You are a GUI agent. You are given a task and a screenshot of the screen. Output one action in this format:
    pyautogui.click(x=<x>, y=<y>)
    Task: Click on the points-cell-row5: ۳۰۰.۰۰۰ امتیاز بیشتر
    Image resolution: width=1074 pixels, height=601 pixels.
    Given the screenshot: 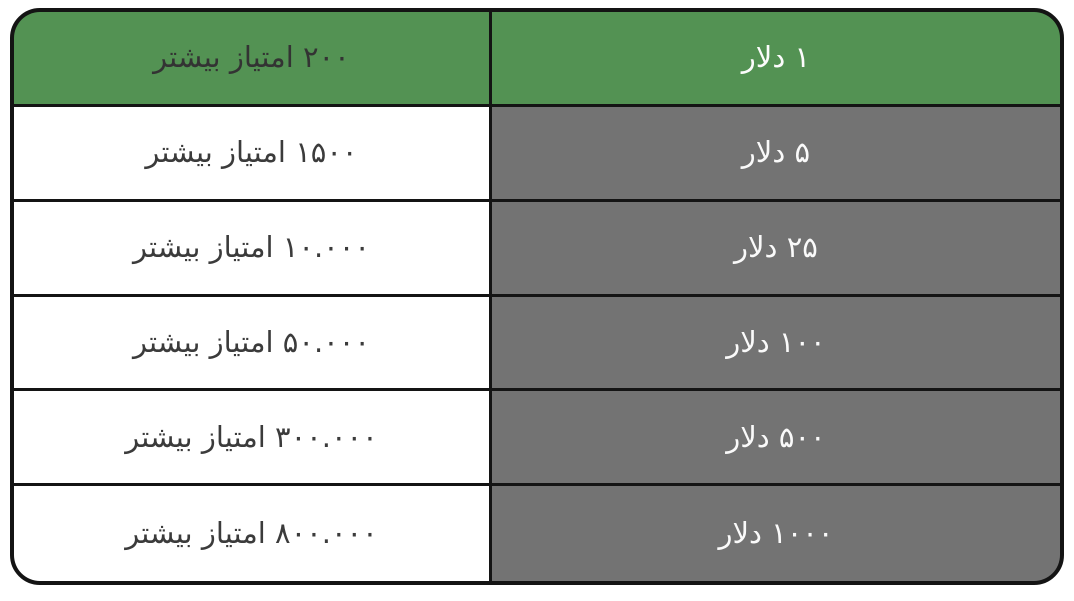 What is the action you would take?
    pyautogui.click(x=251, y=439)
    